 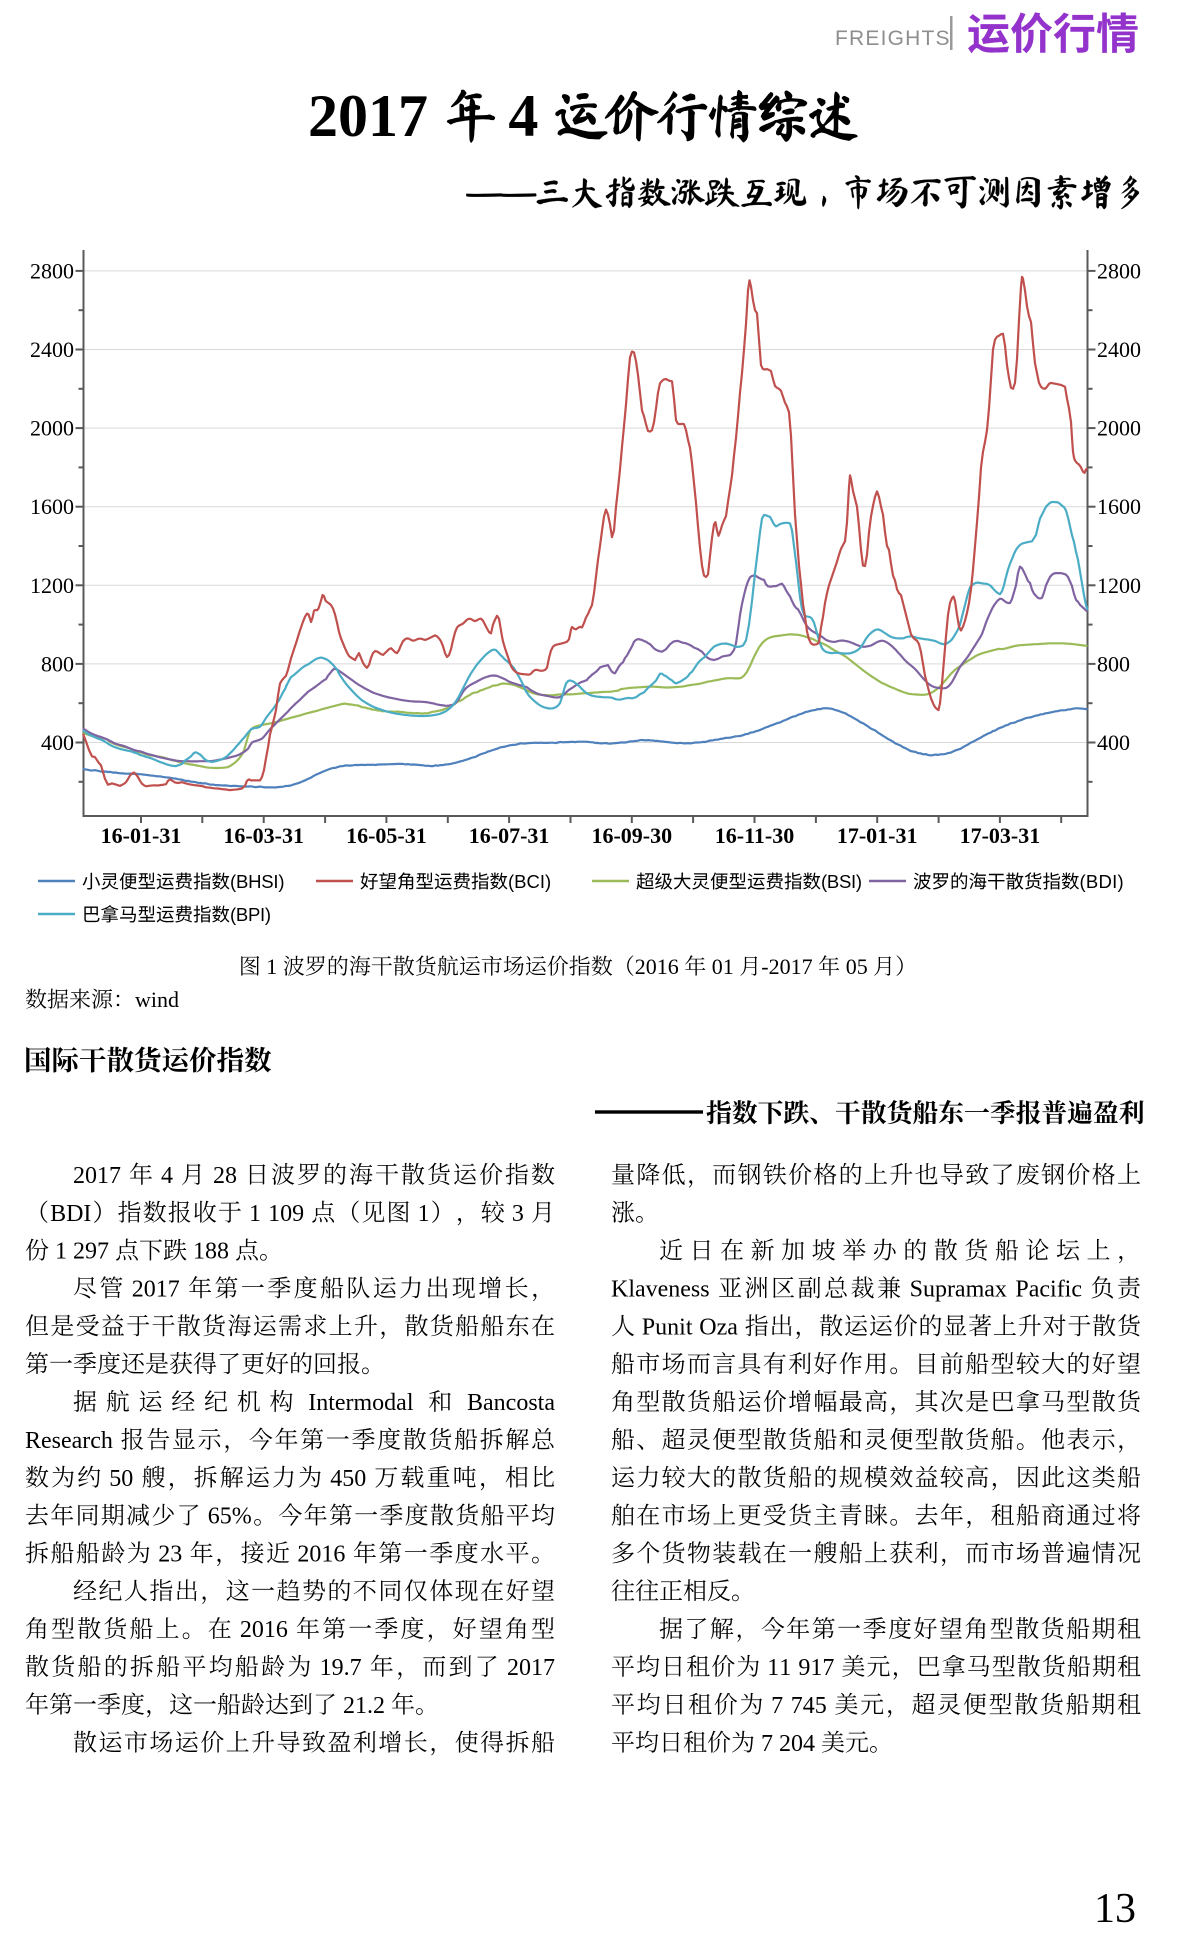 I want to click on svg-text: 16-03-31, so click(x=263, y=835).